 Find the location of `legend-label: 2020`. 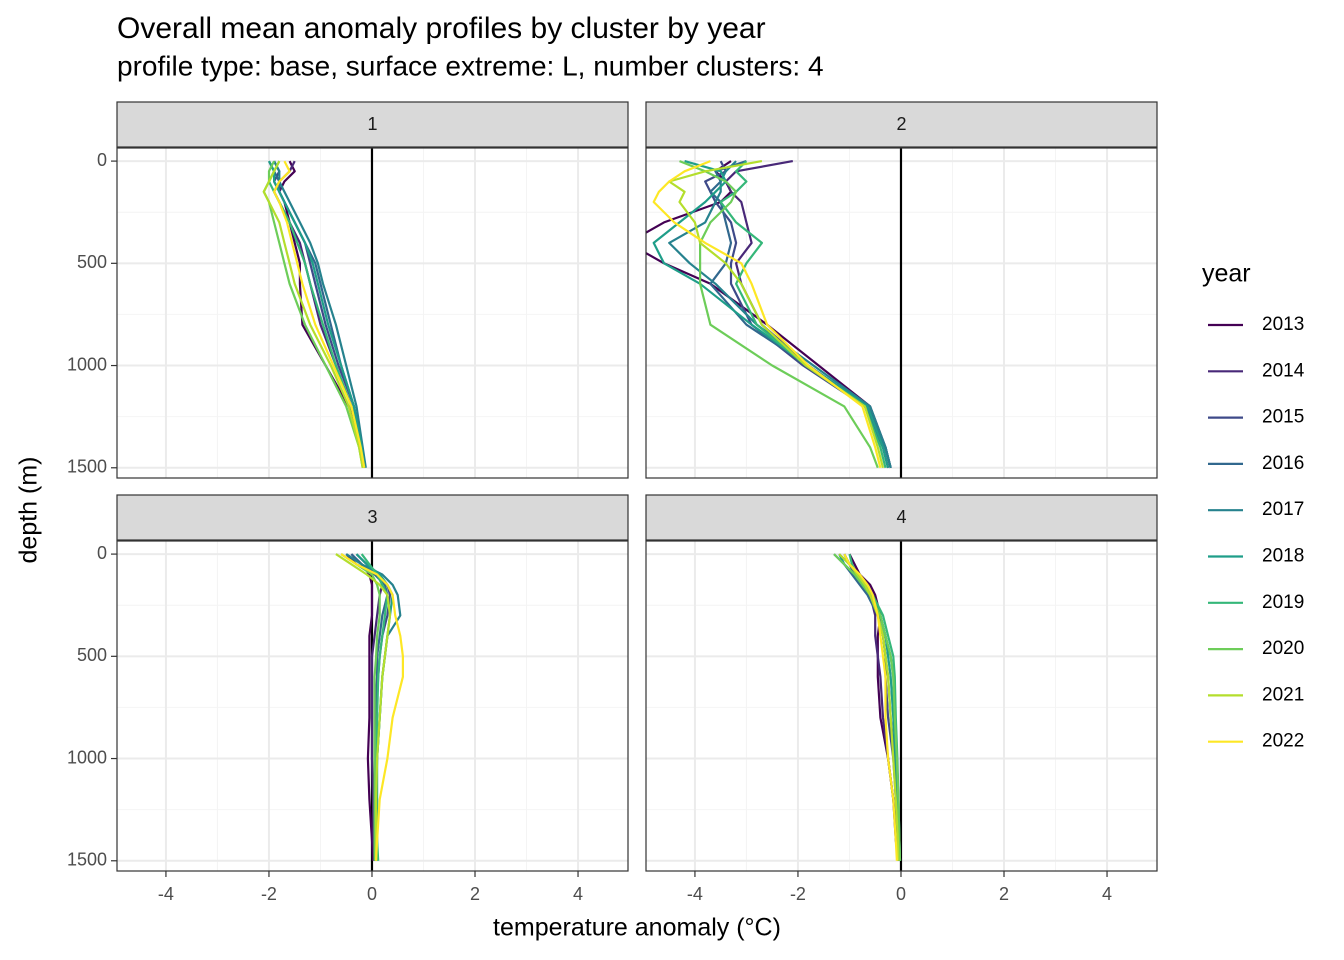

legend-label: 2020 is located at coordinates (1283, 648).